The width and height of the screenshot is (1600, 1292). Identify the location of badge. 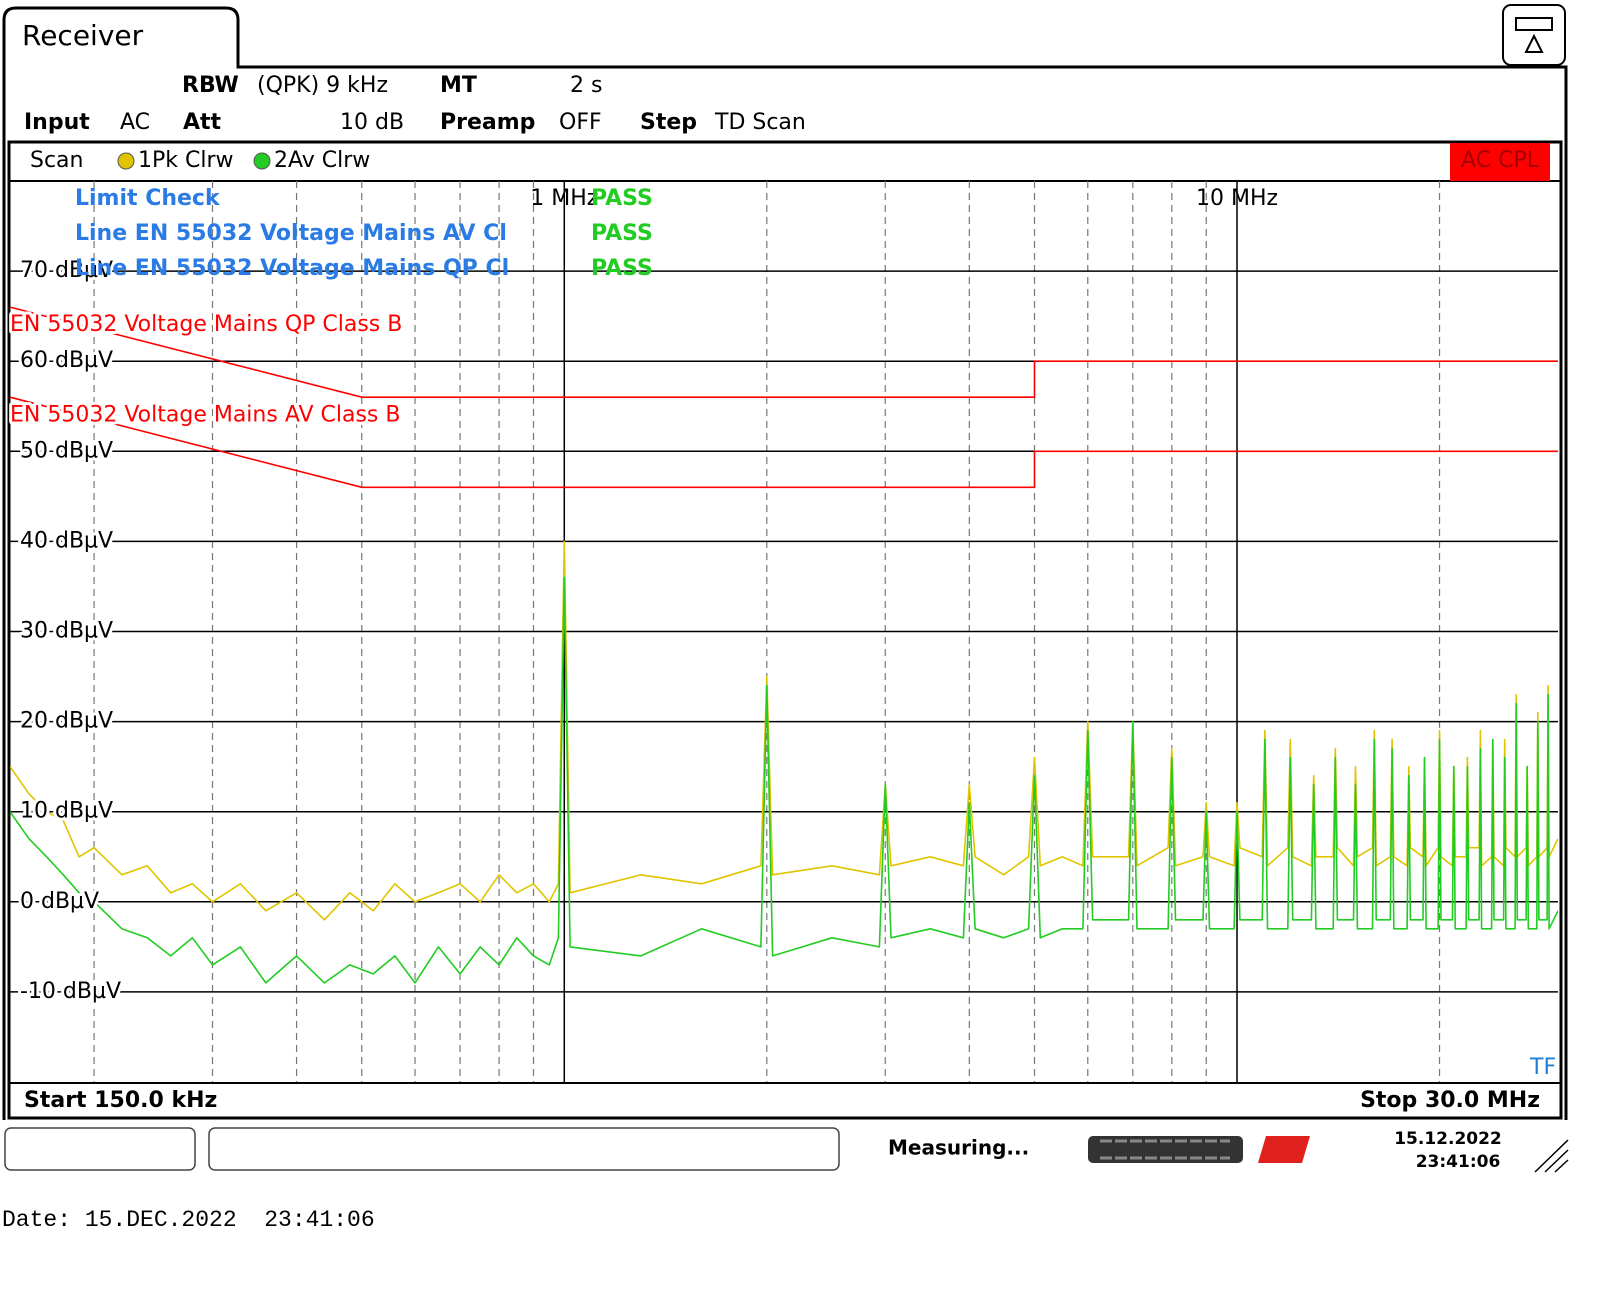
(1500, 162).